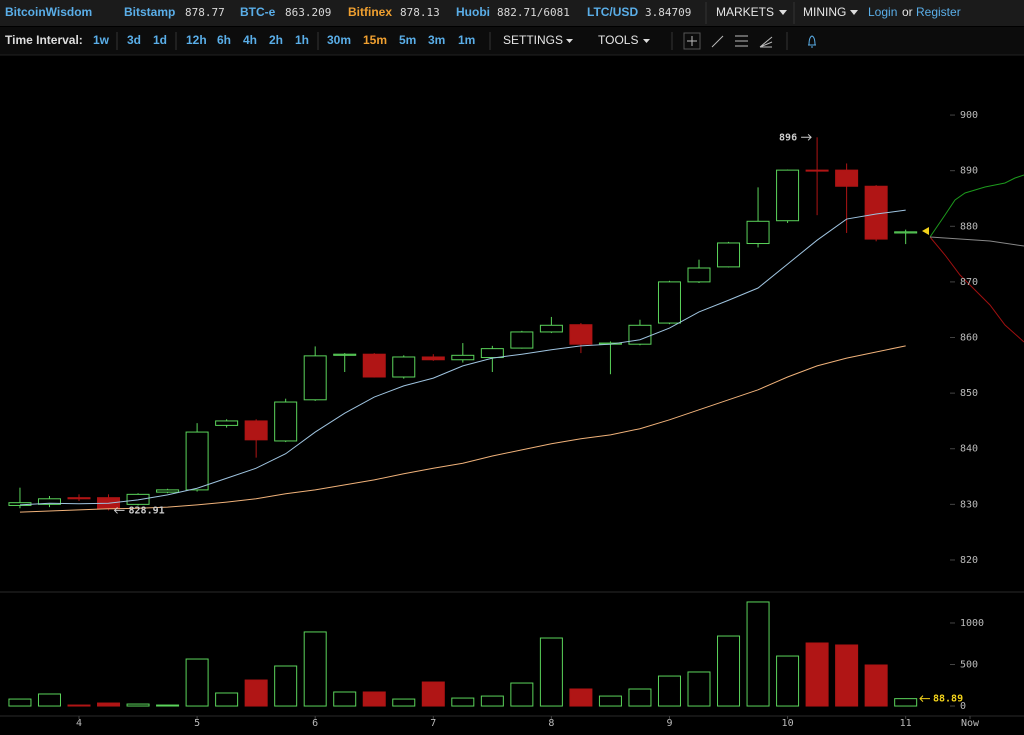 This screenshot has width=1024, height=735. Describe the element at coordinates (612, 12) in the screenshot. I see `exchange: LTC/USD` at that location.